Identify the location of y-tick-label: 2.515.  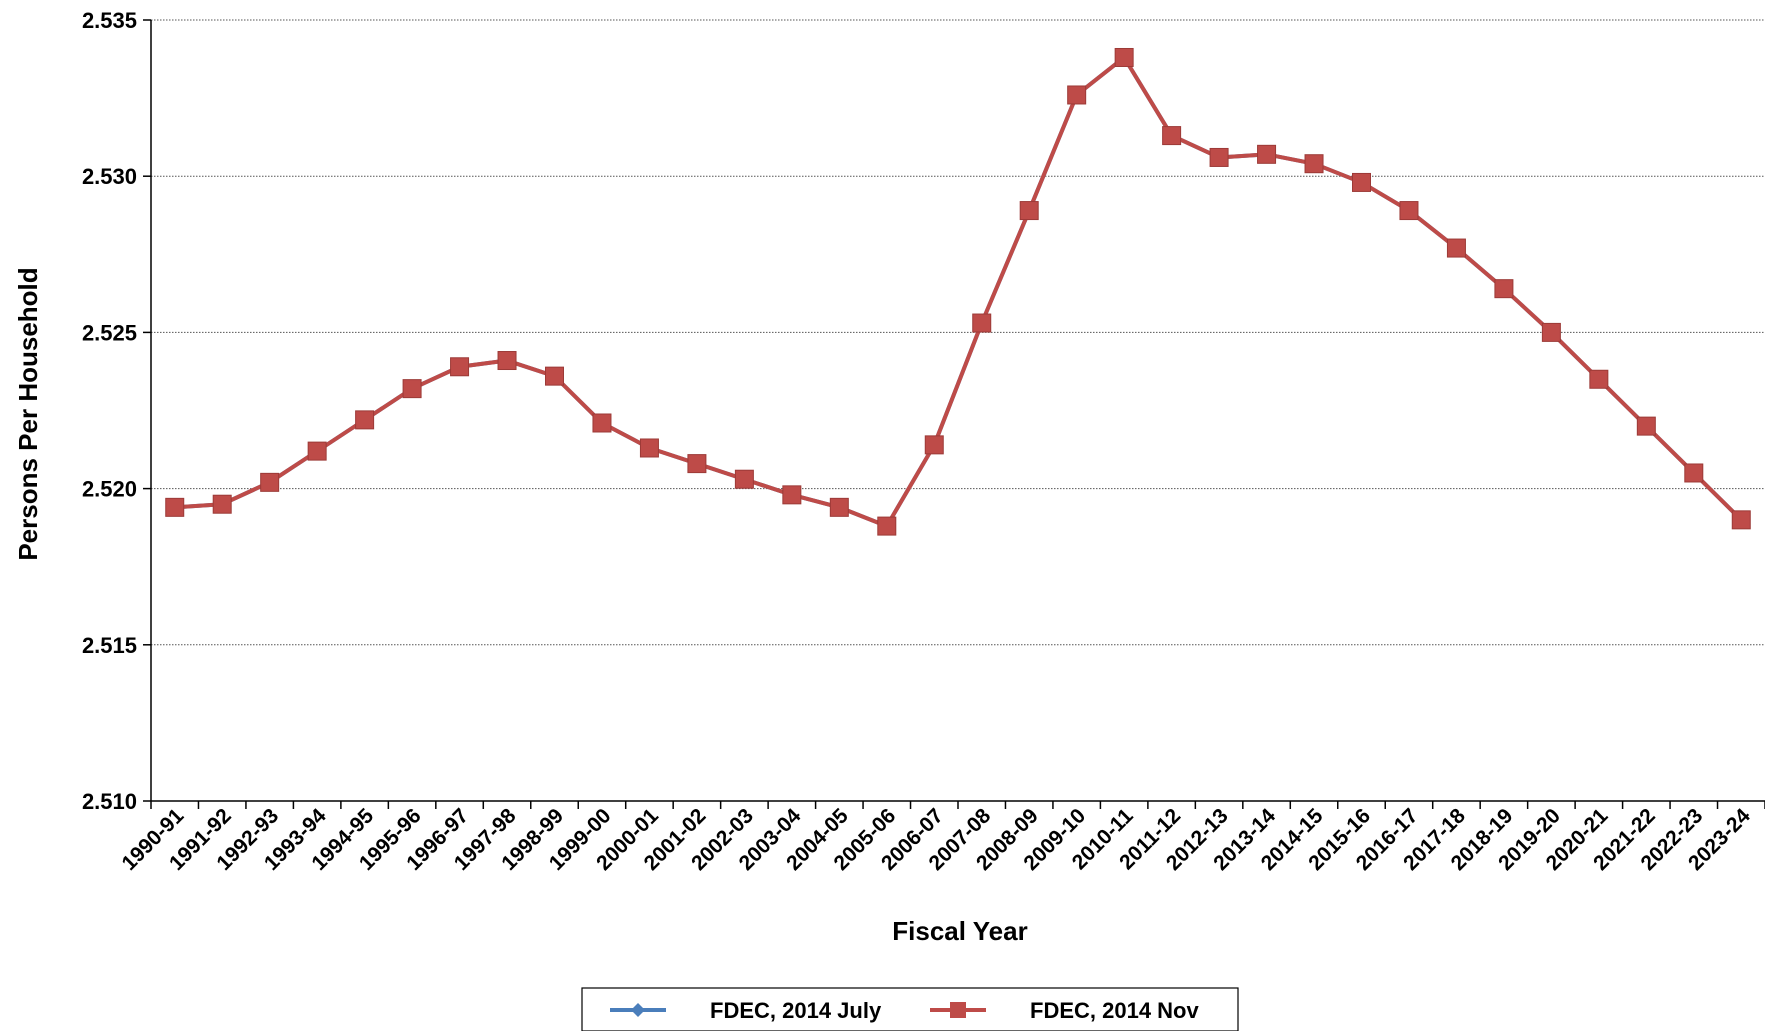
(109, 645).